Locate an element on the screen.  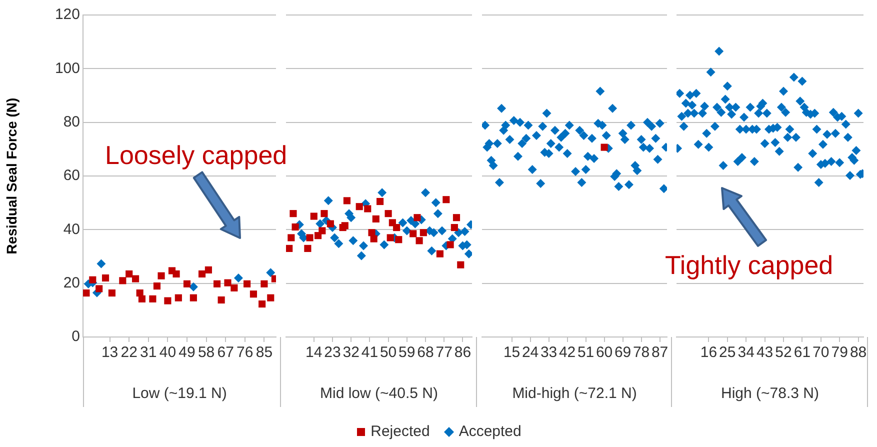
x-tick-label: 31 is located at coordinates (148, 353).